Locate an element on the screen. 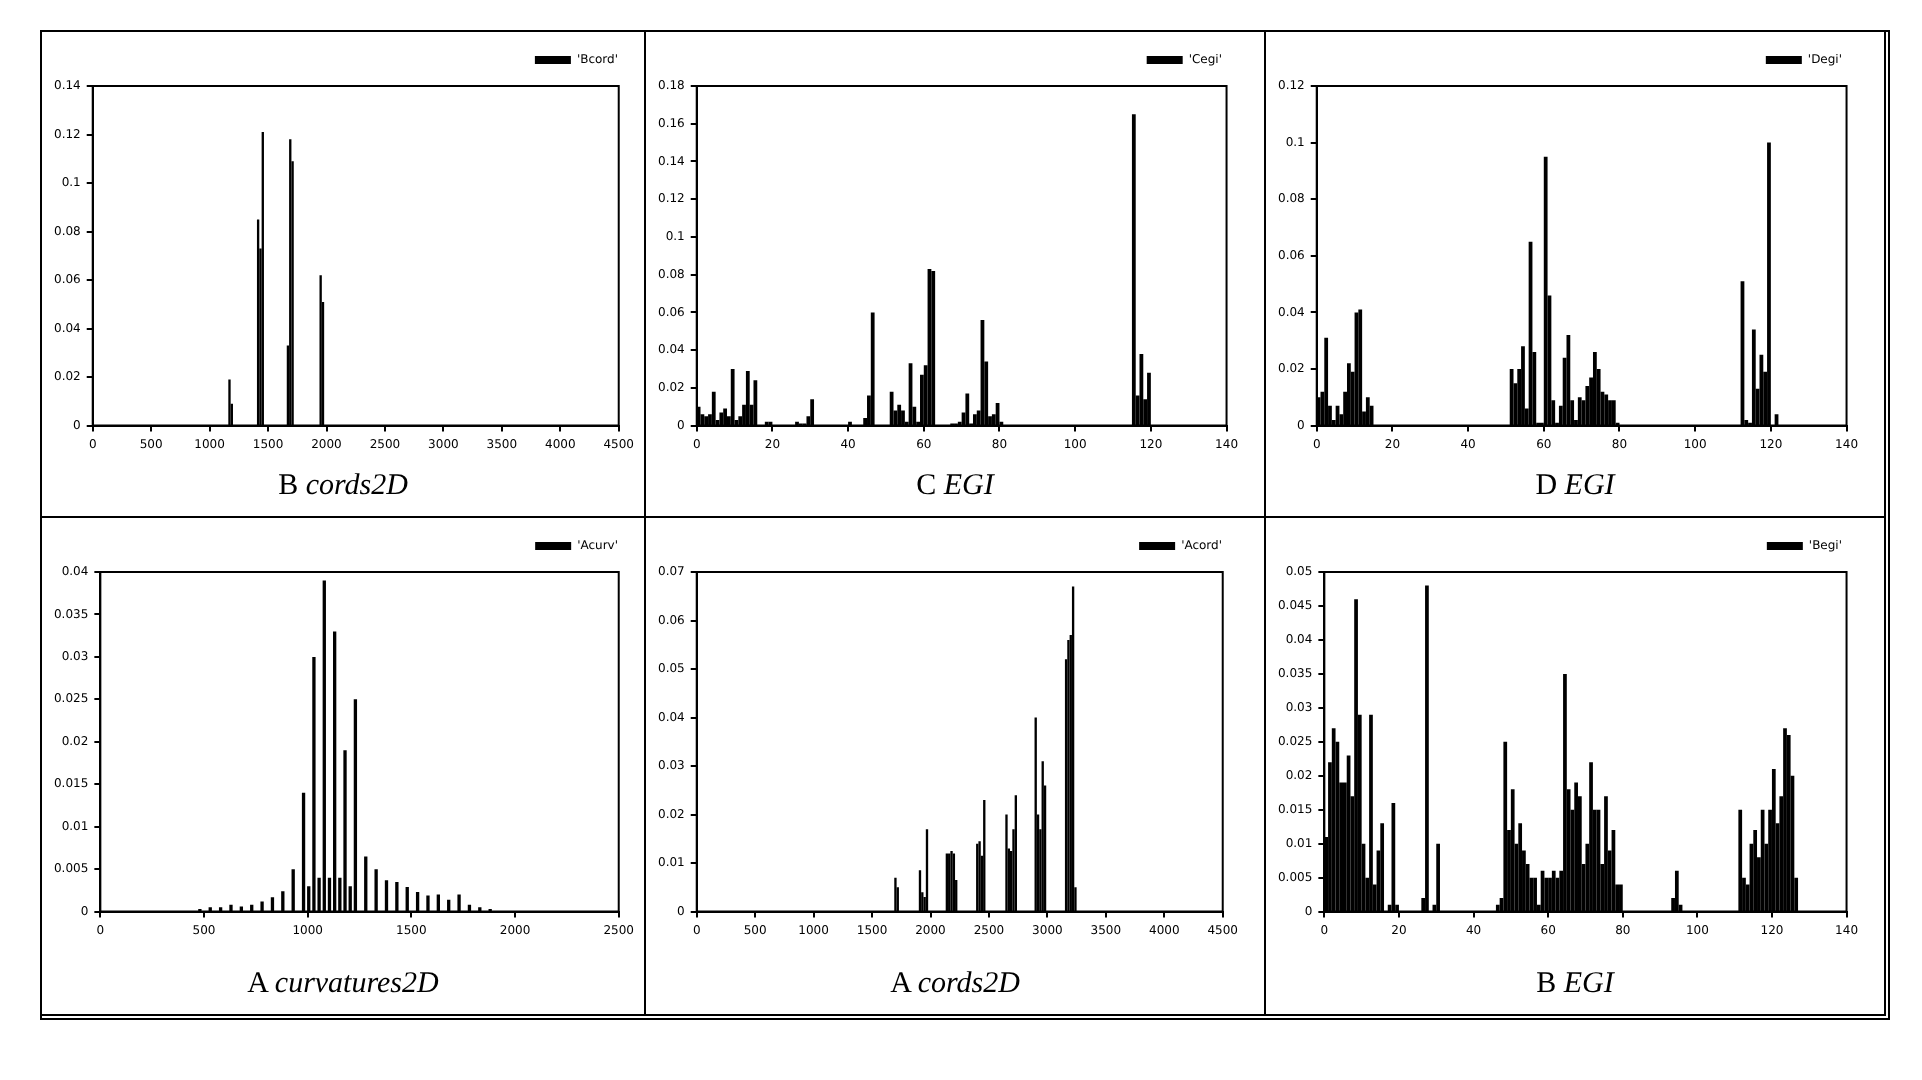  x-axis-title: A curvatures2D is located at coordinates (343, 984).